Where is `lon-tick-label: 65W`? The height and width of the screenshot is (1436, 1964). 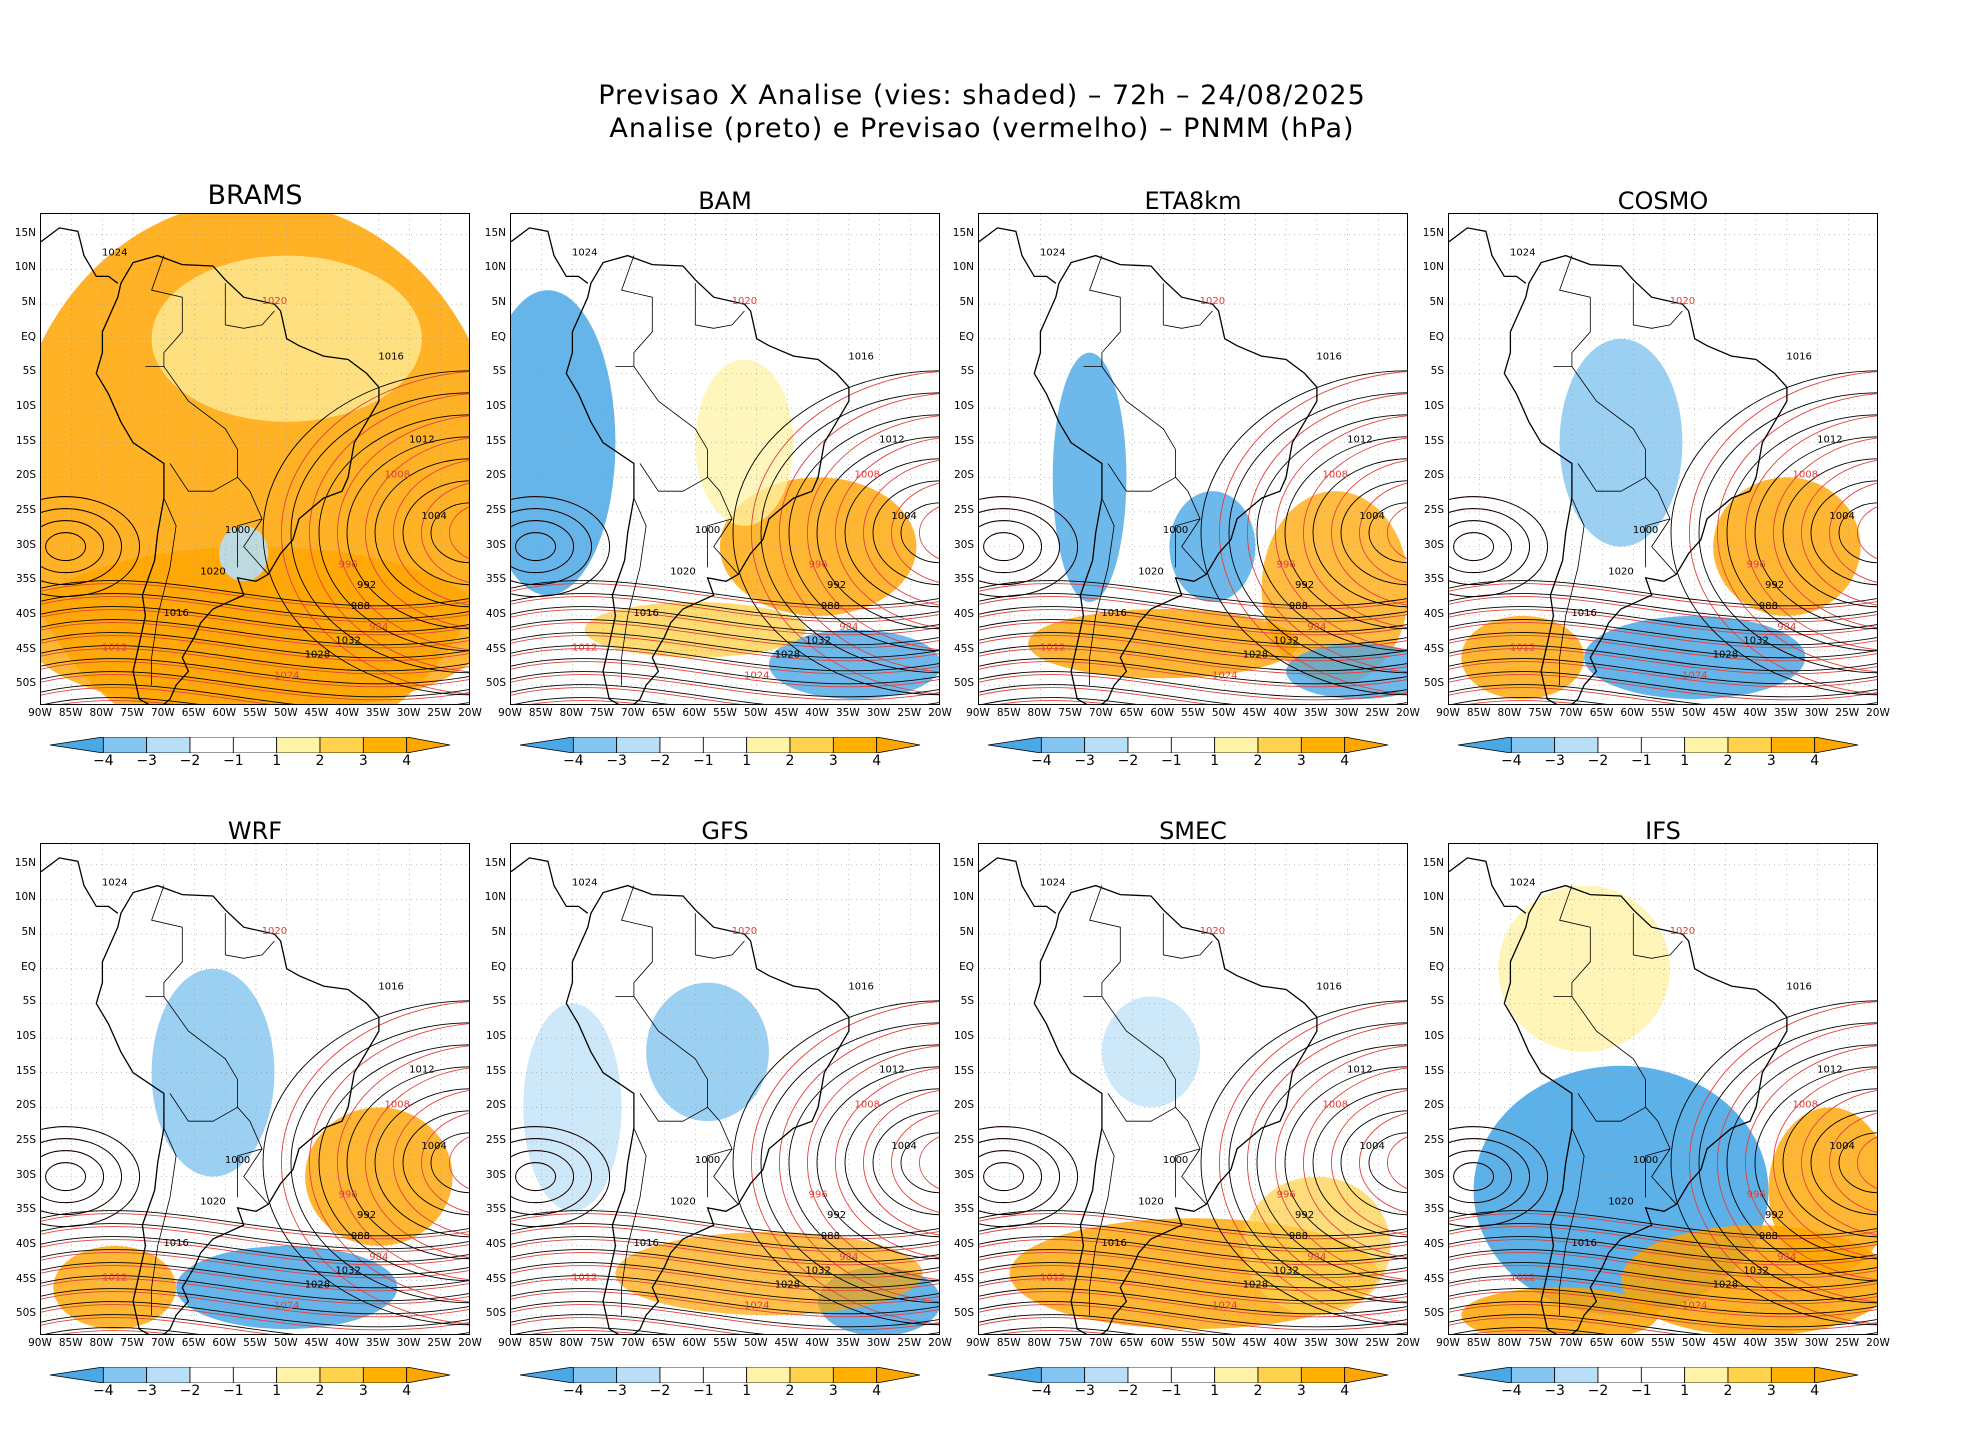
lon-tick-label: 65W is located at coordinates (1601, 1343).